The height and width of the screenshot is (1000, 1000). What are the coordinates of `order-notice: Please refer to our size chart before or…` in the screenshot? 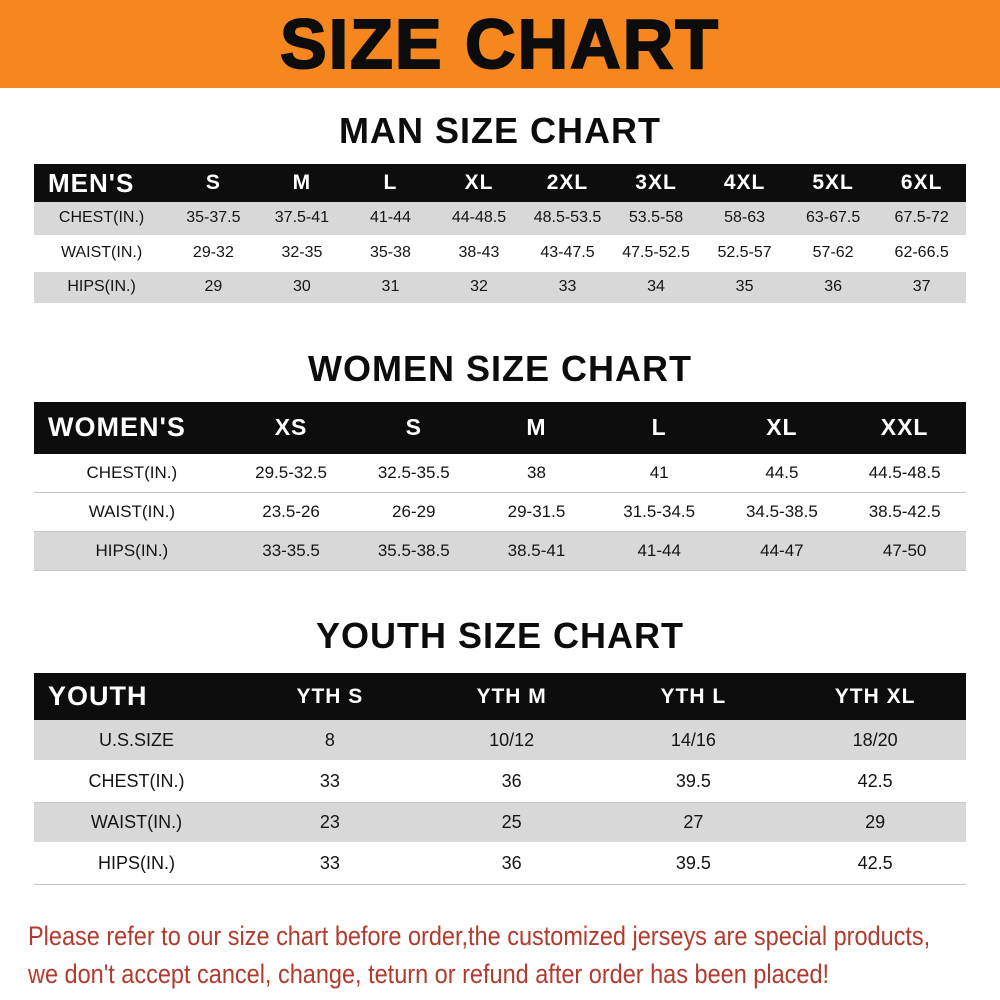 It's located at (500, 955).